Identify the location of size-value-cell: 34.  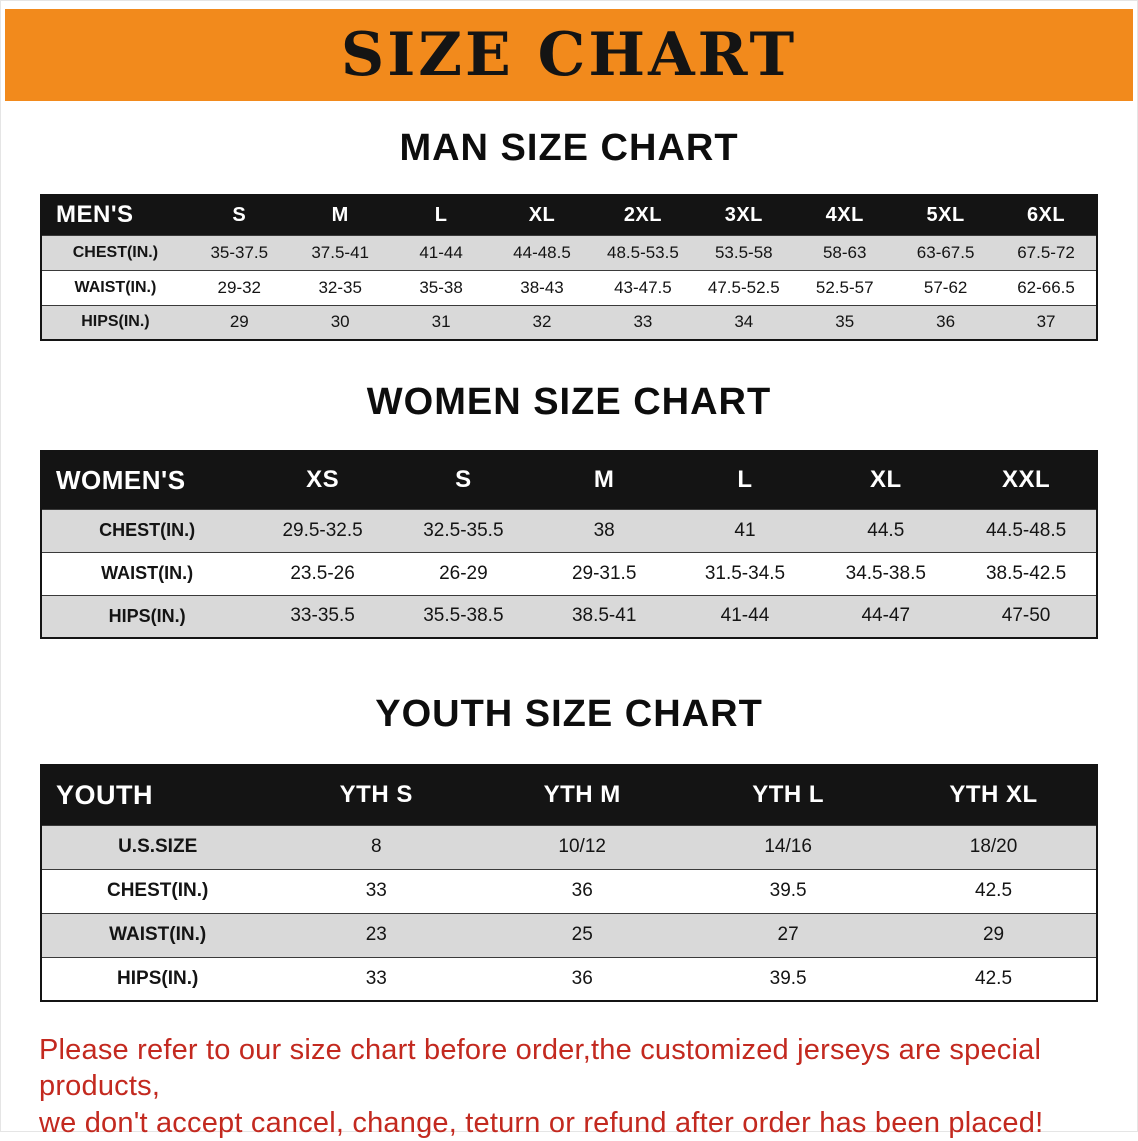
(744, 322).